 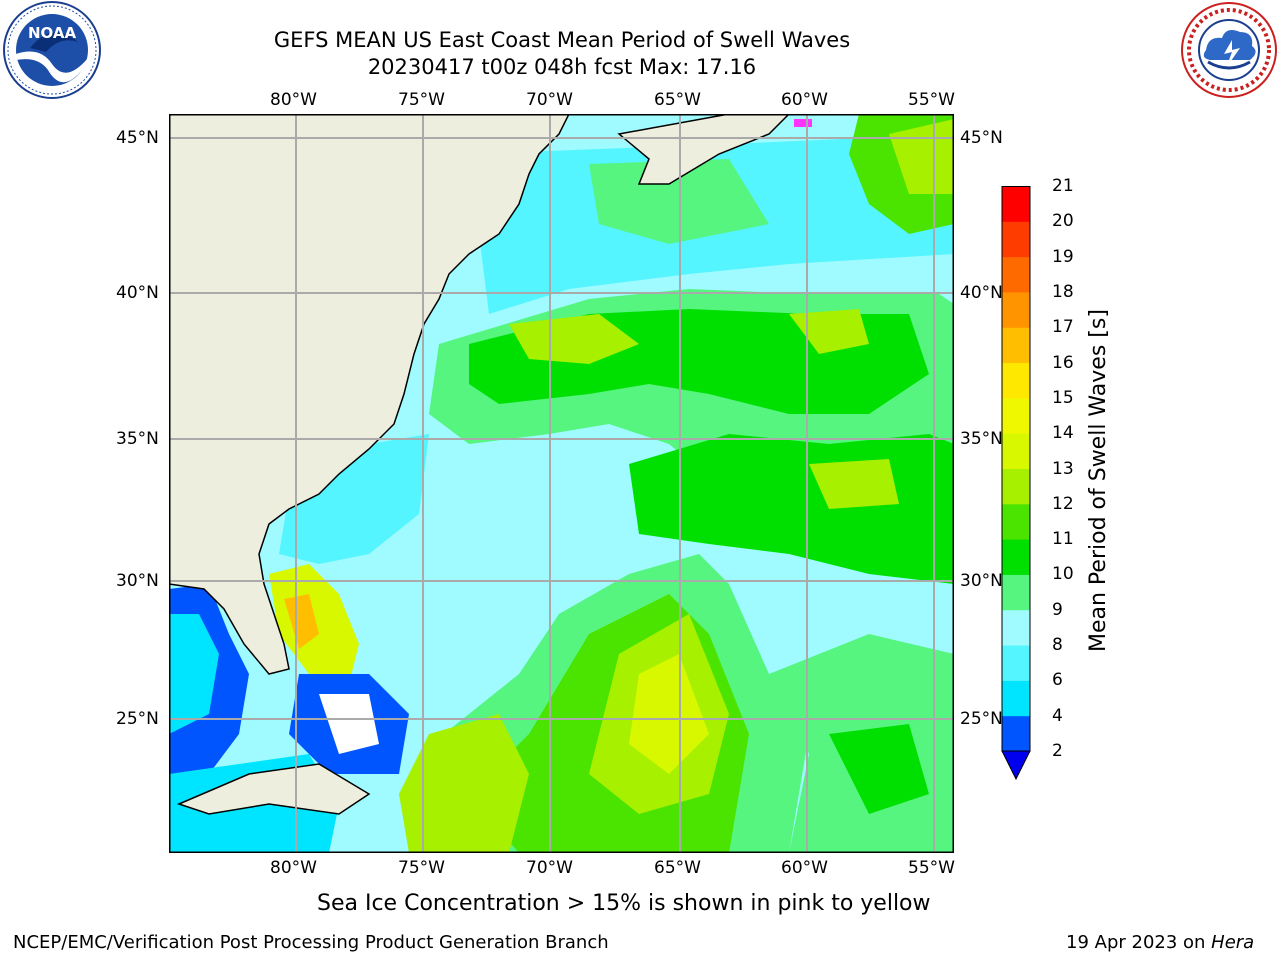 What do you see at coordinates (981, 138) in the screenshot?
I see `lat-label-right-45n: 45°N` at bounding box center [981, 138].